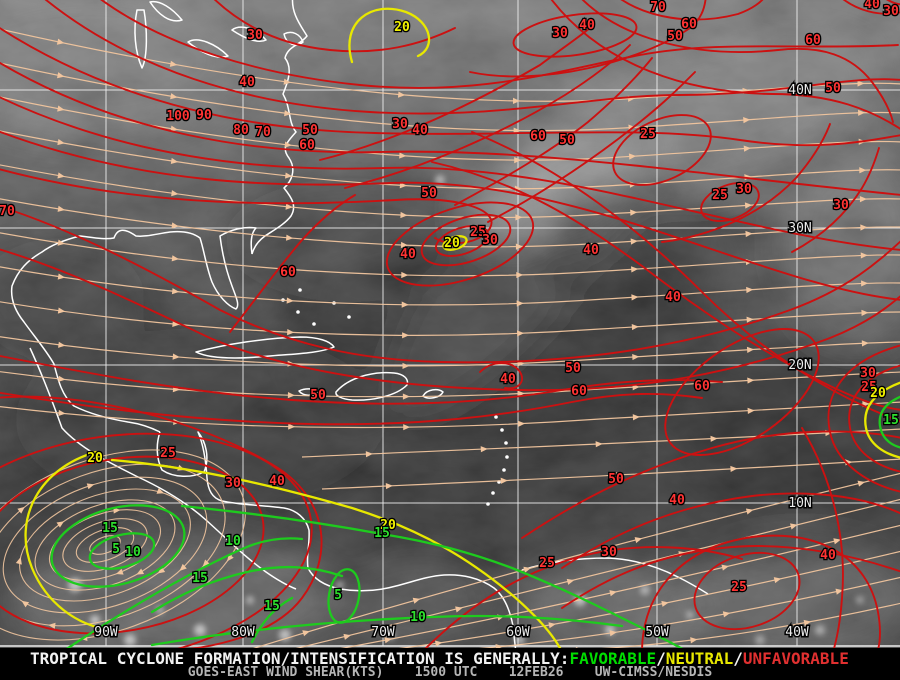 This screenshot has height=680, width=900. Describe the element at coordinates (699, 658) in the screenshot. I see `legend-neutral: NEUTRAL` at that location.